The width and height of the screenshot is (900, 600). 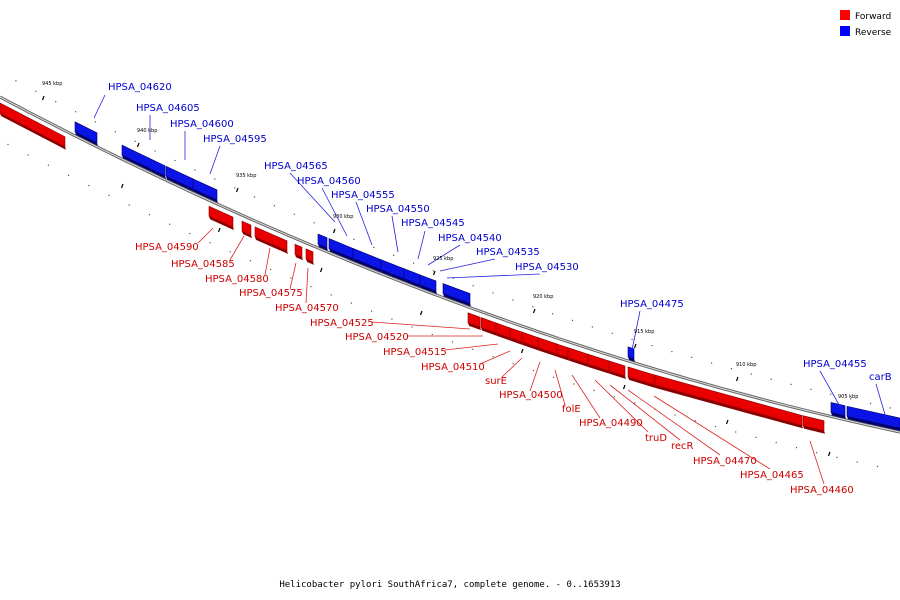 I want to click on tick-label: 920 kbp, so click(x=543, y=297).